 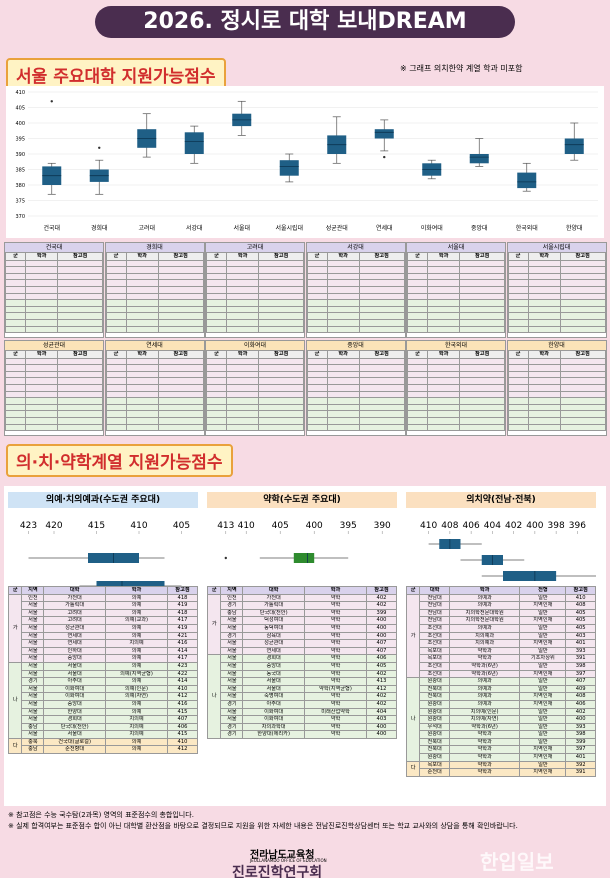 What do you see at coordinates (103, 658) in the screenshot?
I see `row: 서울 중앙대 의예 417` at bounding box center [103, 658].